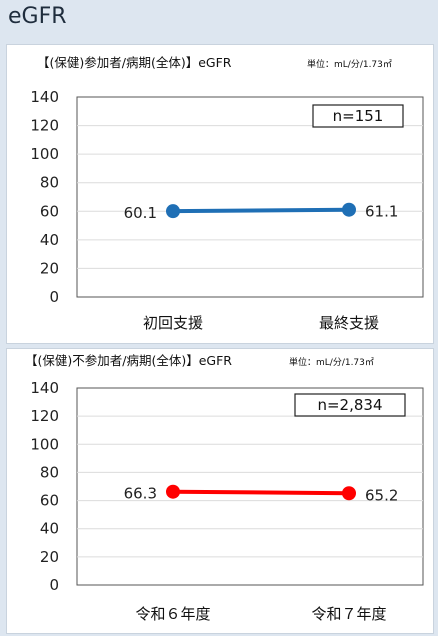  What do you see at coordinates (140, 494) in the screenshot?
I see `data-label: 66.3` at bounding box center [140, 494].